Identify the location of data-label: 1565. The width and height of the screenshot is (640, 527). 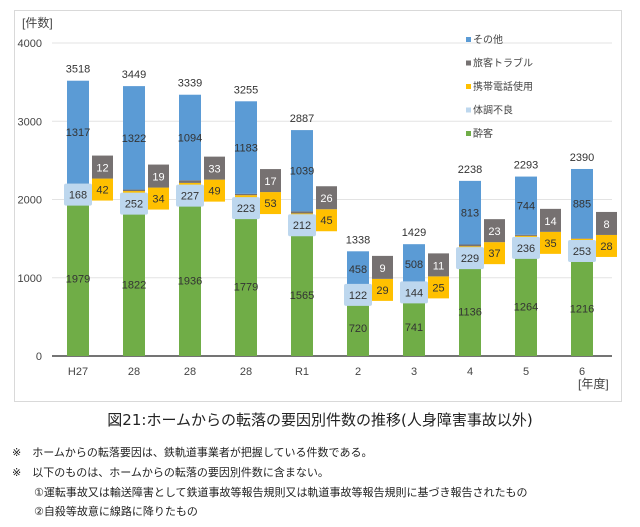
(302, 296).